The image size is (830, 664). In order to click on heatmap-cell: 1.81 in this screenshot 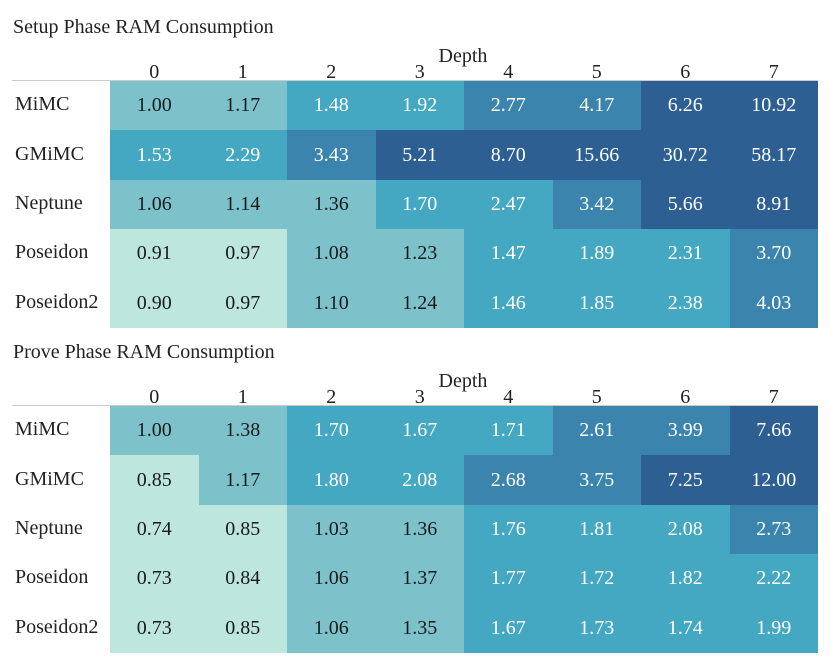, I will do `click(596, 529)`.